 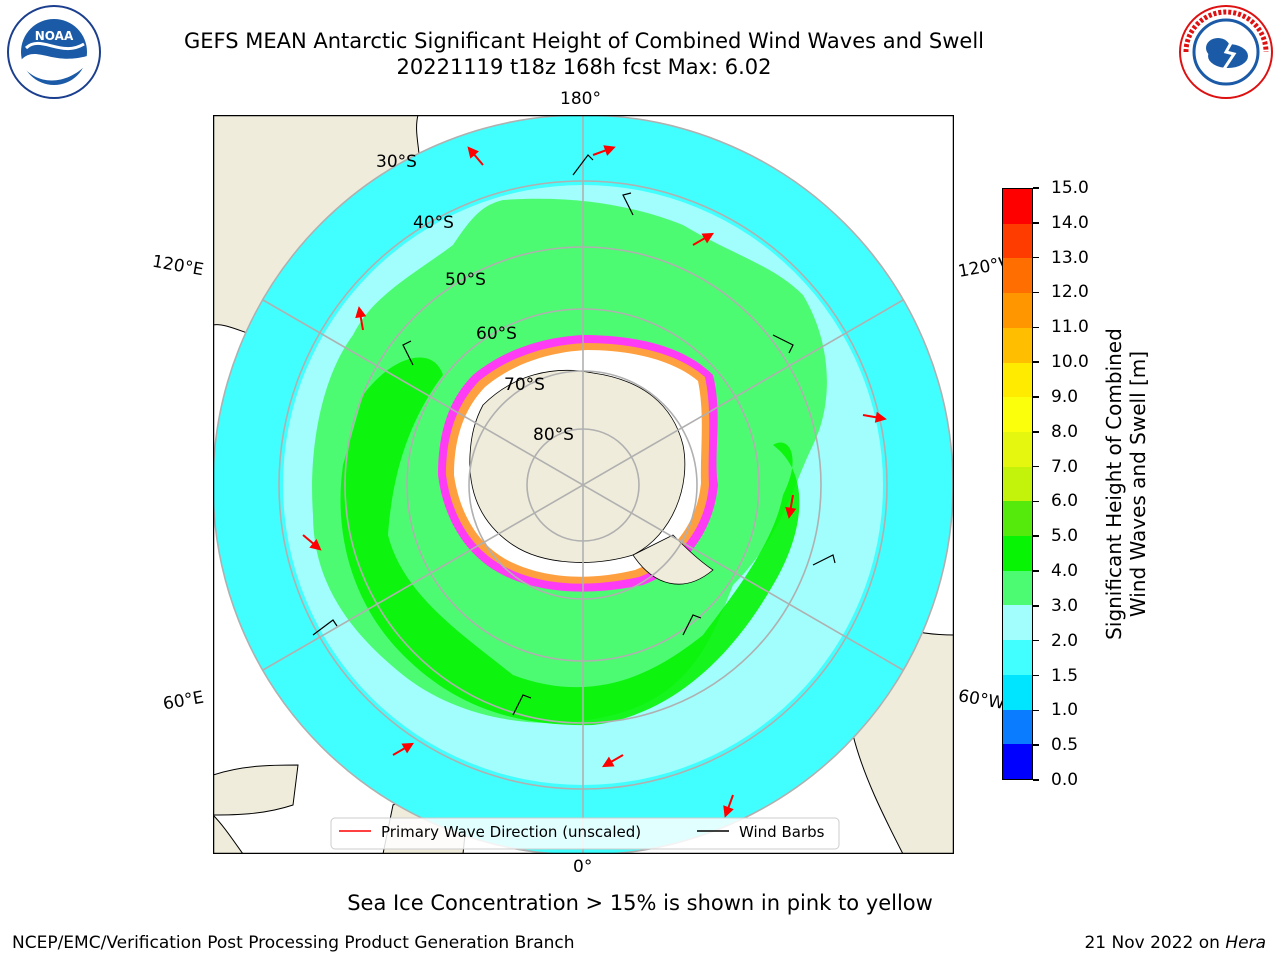 What do you see at coordinates (583, 867) in the screenshot?
I see `lon-label-bottom: 0°` at bounding box center [583, 867].